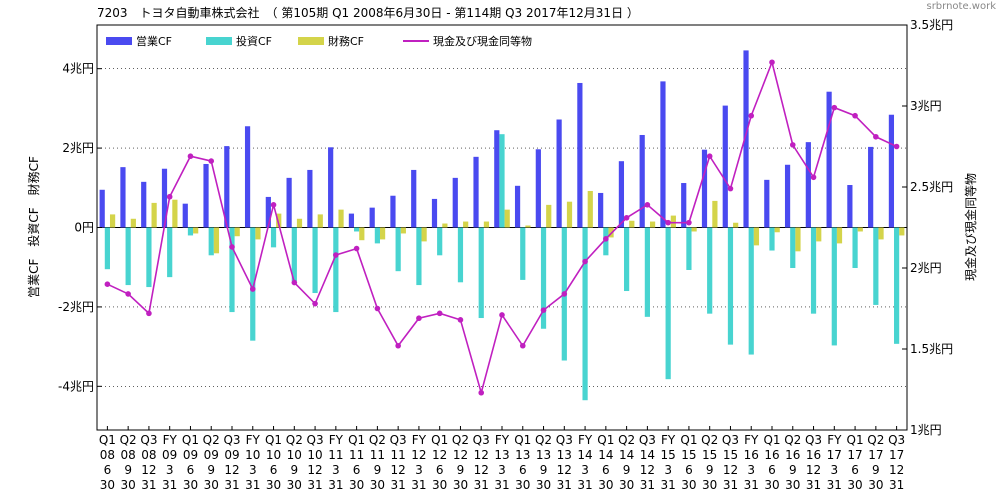 The image size is (1000, 500). What do you see at coordinates (80, 227) in the screenshot?
I see `left-axis: 4兆円 2兆円 0円 -2兆円 -4兆円` at bounding box center [80, 227].